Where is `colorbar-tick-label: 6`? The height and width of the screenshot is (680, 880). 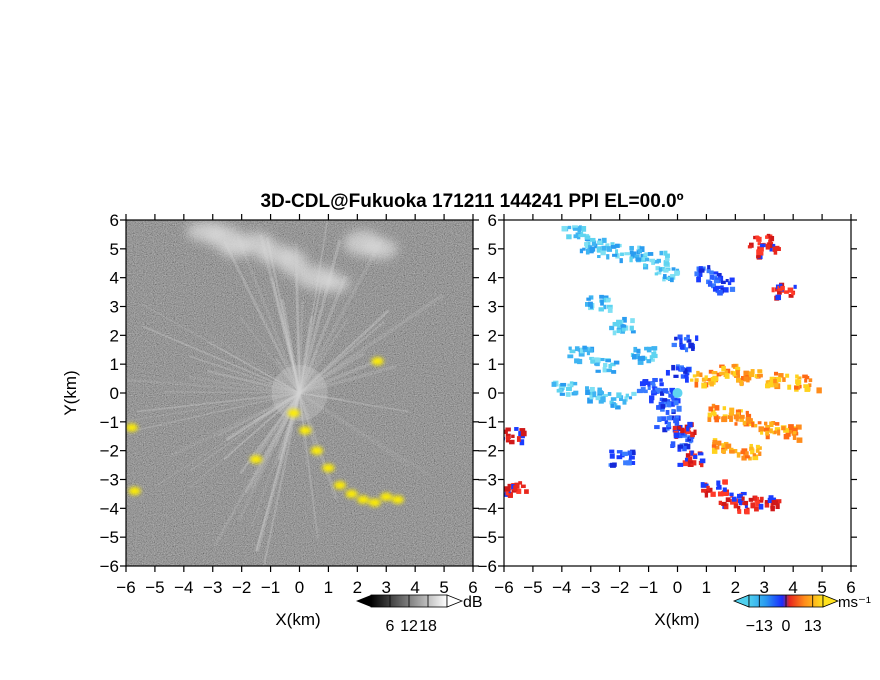 colorbar-tick-label: 6 is located at coordinates (390, 626).